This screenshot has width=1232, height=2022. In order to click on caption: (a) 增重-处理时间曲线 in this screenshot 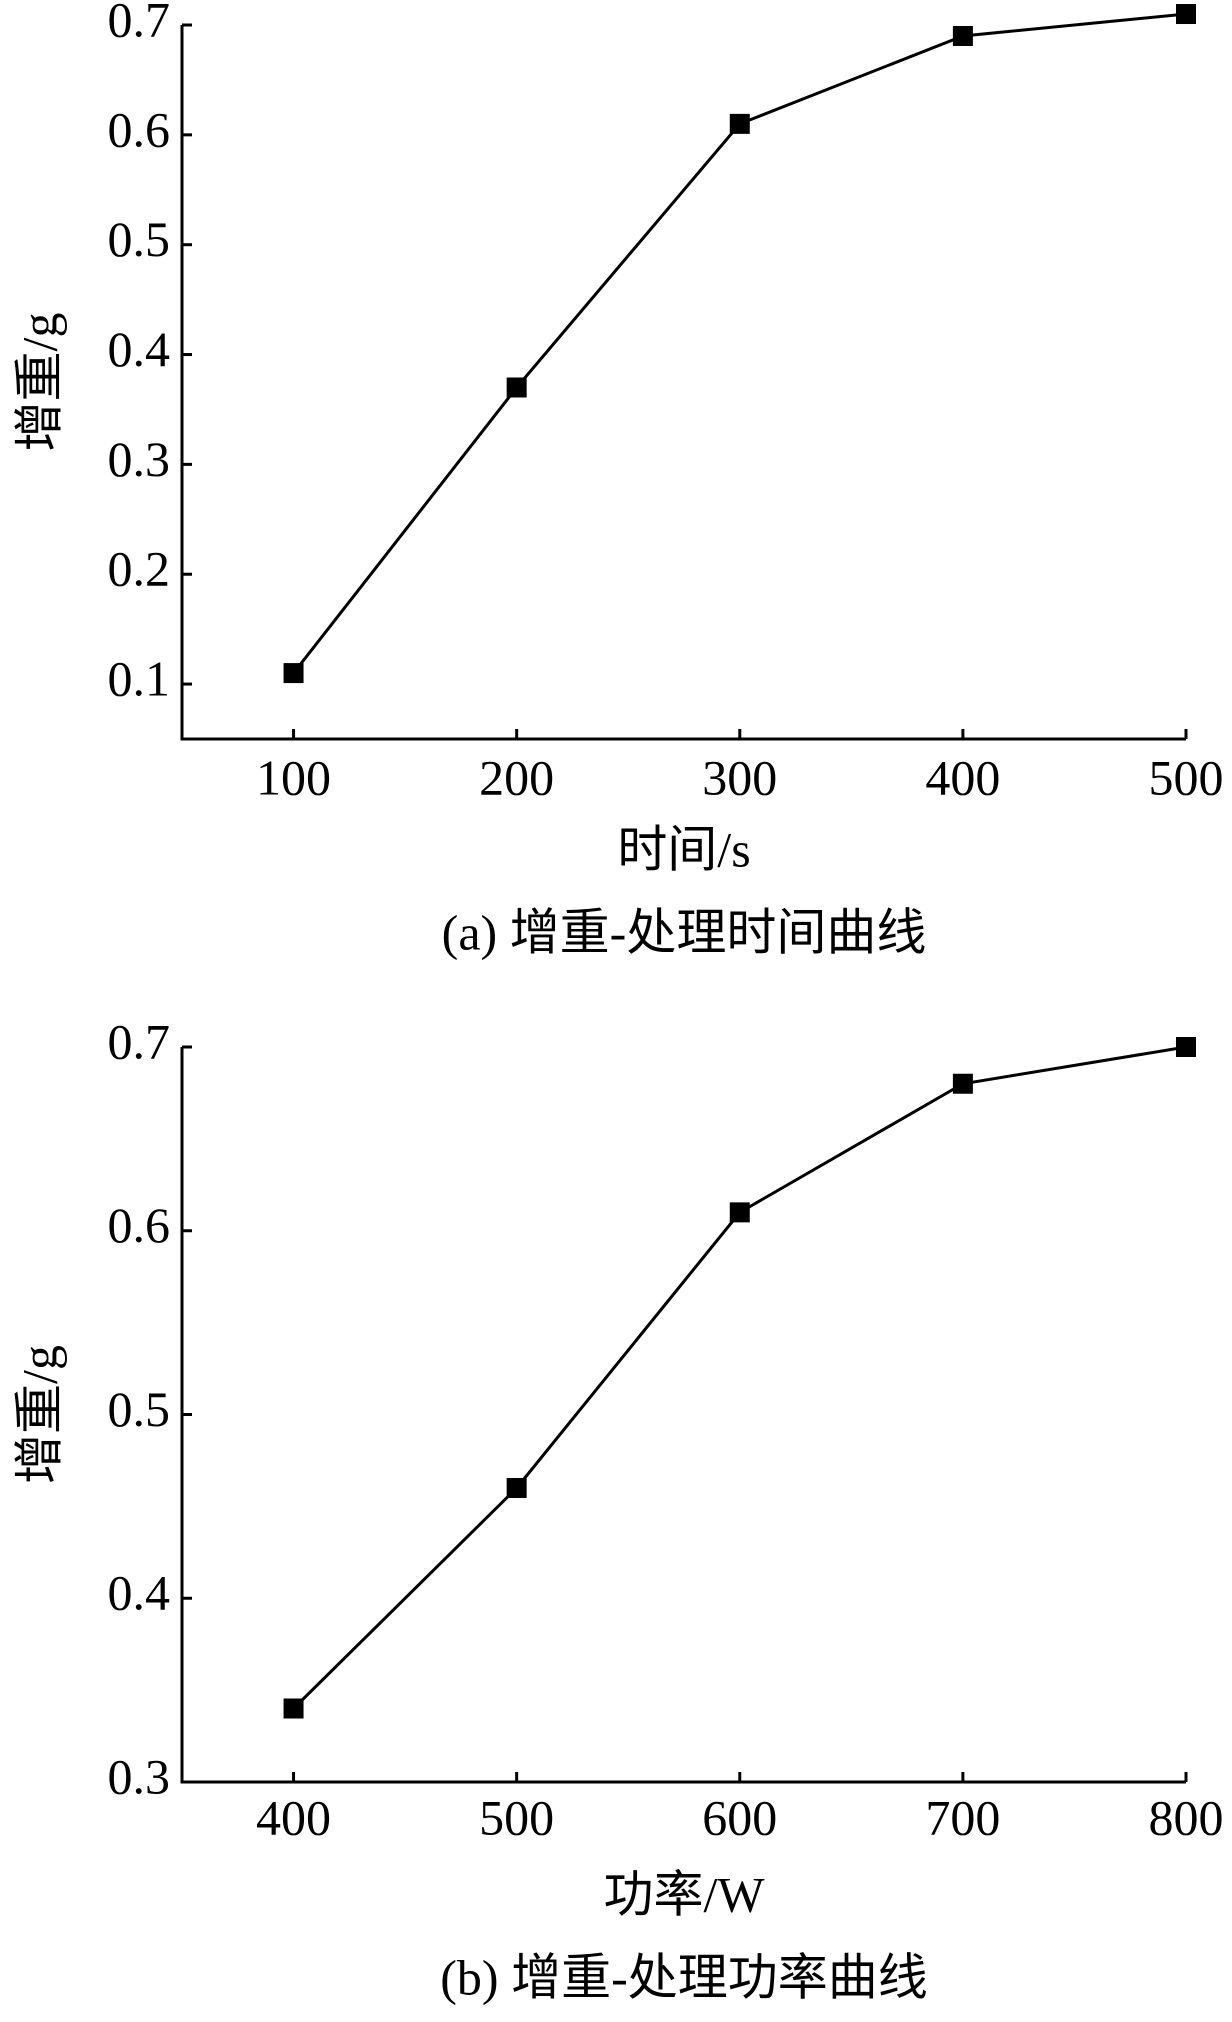, I will do `click(684, 932)`.